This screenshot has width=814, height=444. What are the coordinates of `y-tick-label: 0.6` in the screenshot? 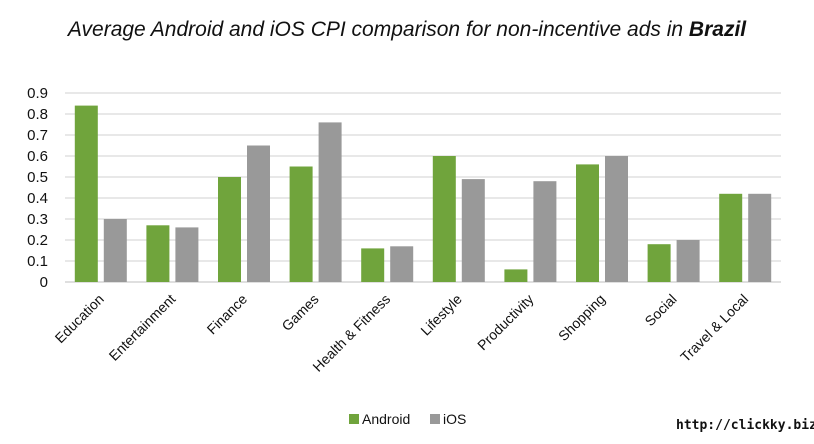 It's located at (37, 156).